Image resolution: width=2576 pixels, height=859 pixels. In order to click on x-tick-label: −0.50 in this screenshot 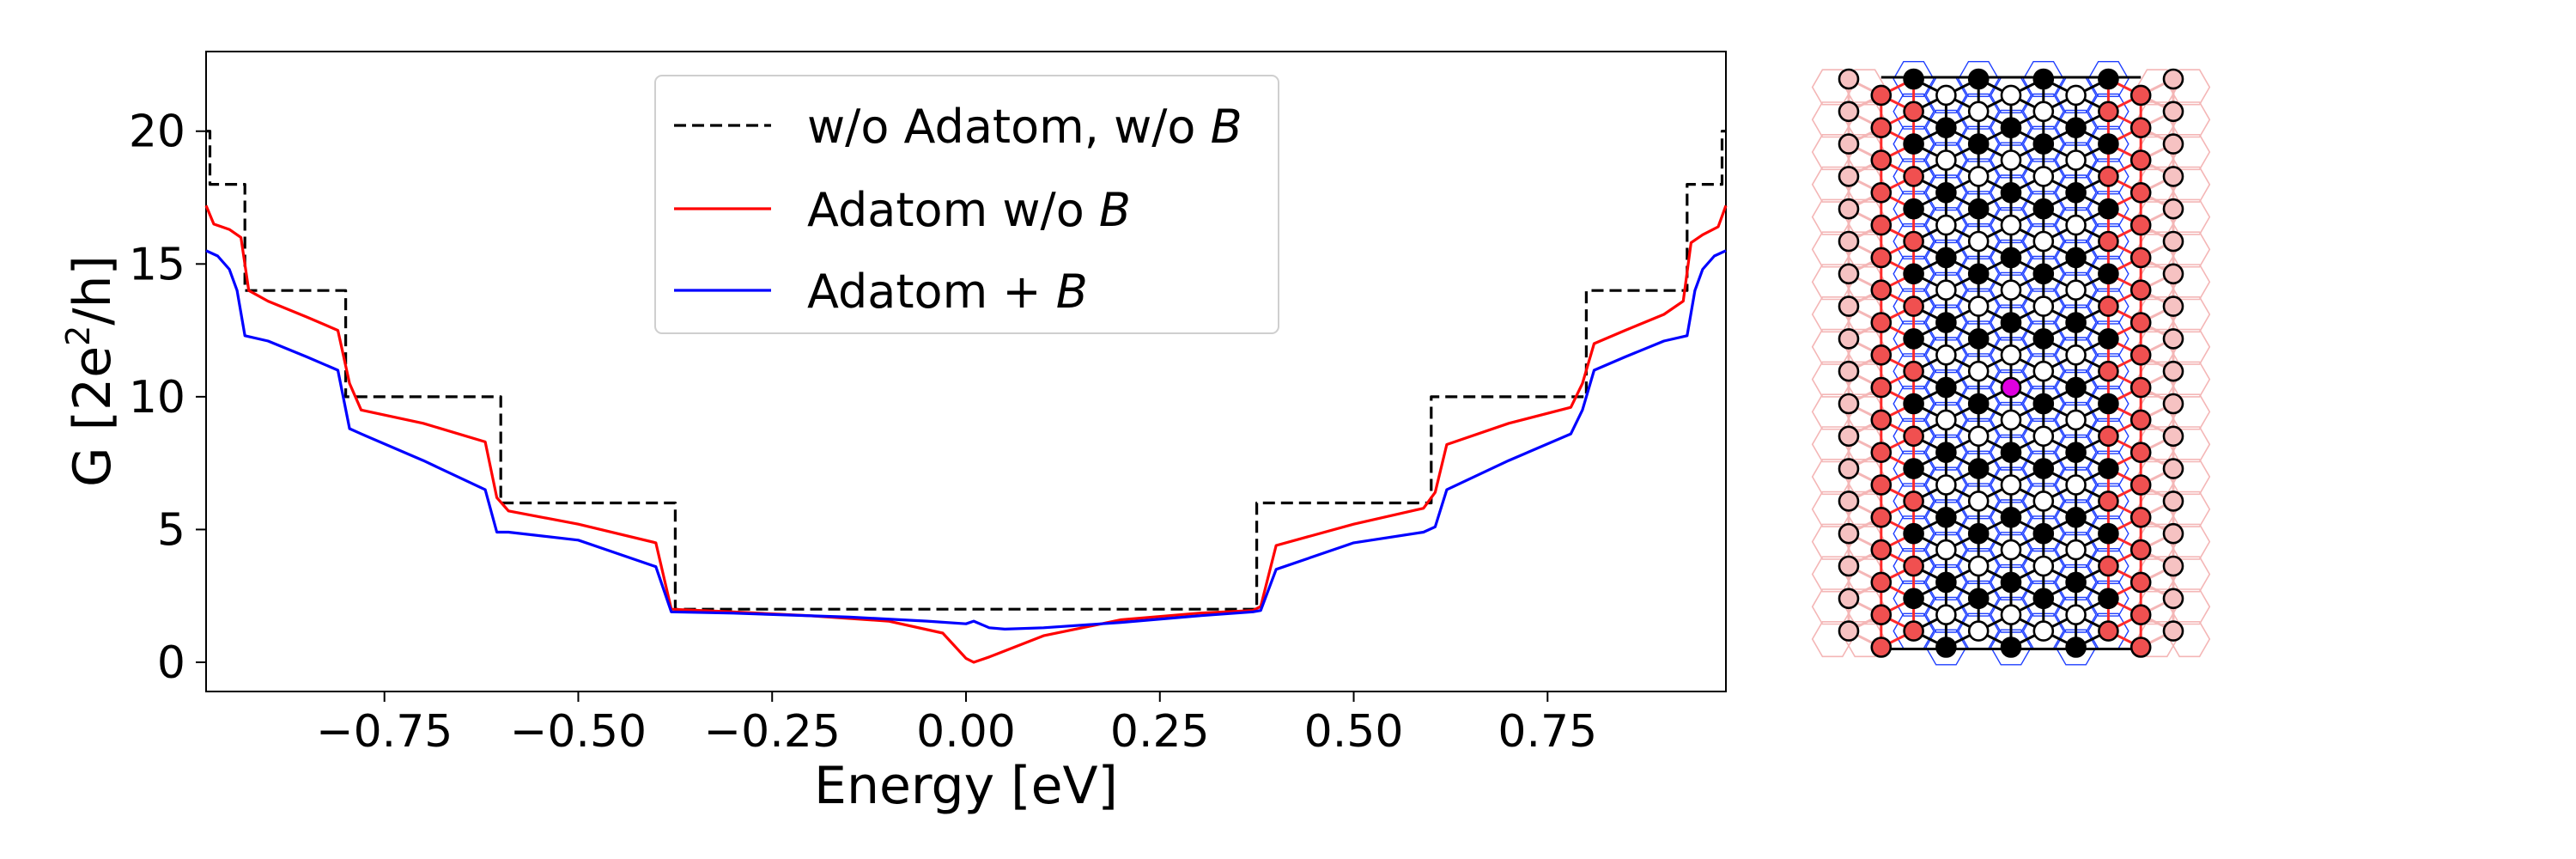, I will do `click(578, 732)`.